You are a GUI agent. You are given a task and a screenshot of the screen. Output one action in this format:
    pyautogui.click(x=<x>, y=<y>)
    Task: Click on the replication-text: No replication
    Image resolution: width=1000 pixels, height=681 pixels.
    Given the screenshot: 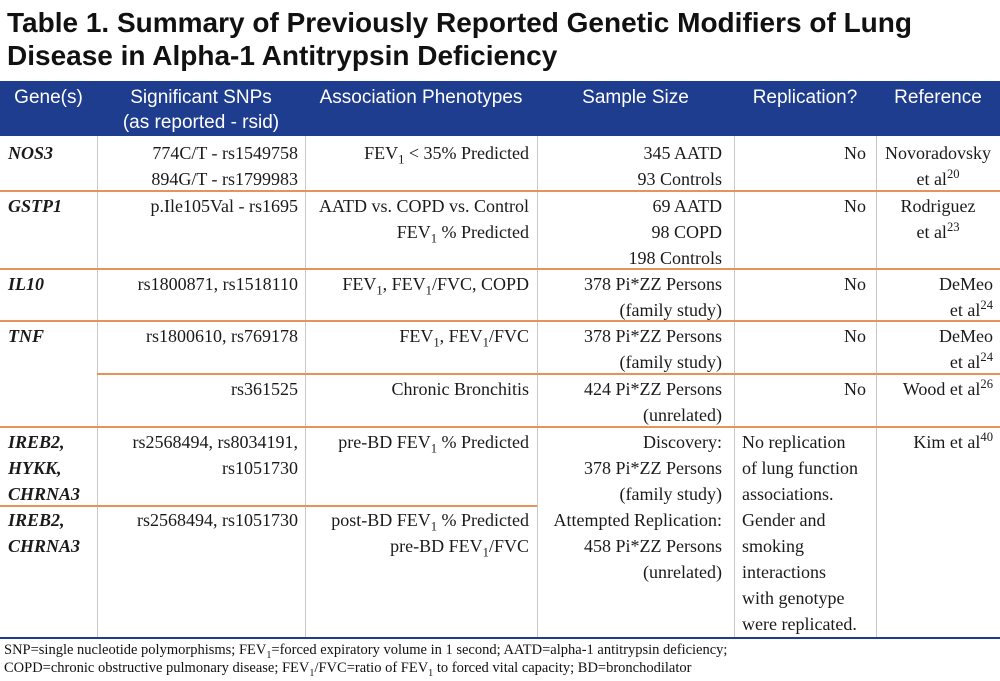 What is the action you would take?
    pyautogui.click(x=794, y=442)
    